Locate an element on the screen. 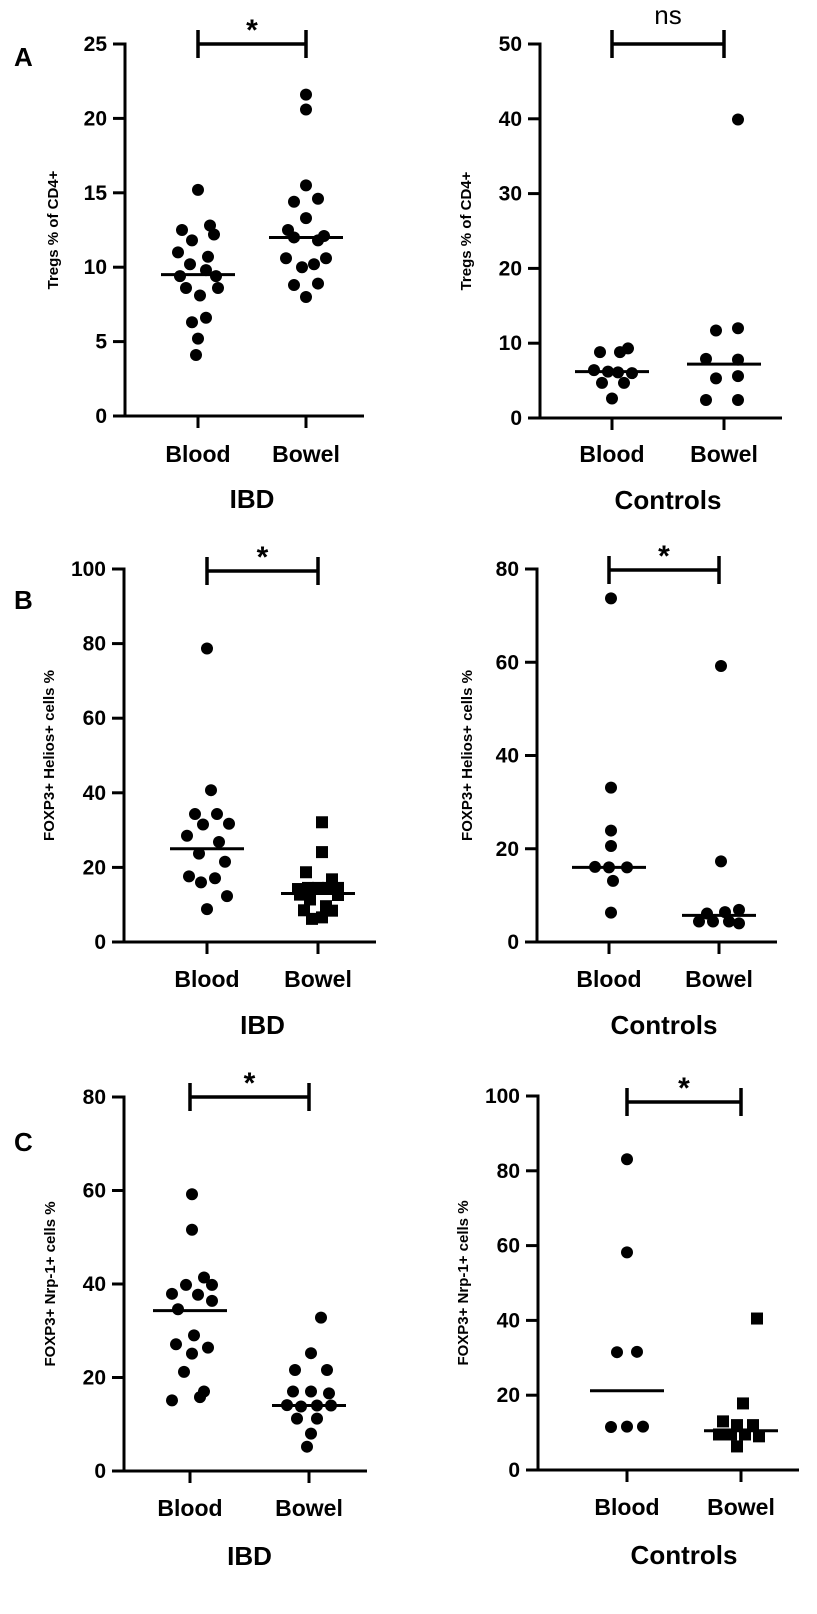 The height and width of the screenshot is (1614, 817). chart-b-ibd-x-tick-label: Bowel is located at coordinates (318, 979).